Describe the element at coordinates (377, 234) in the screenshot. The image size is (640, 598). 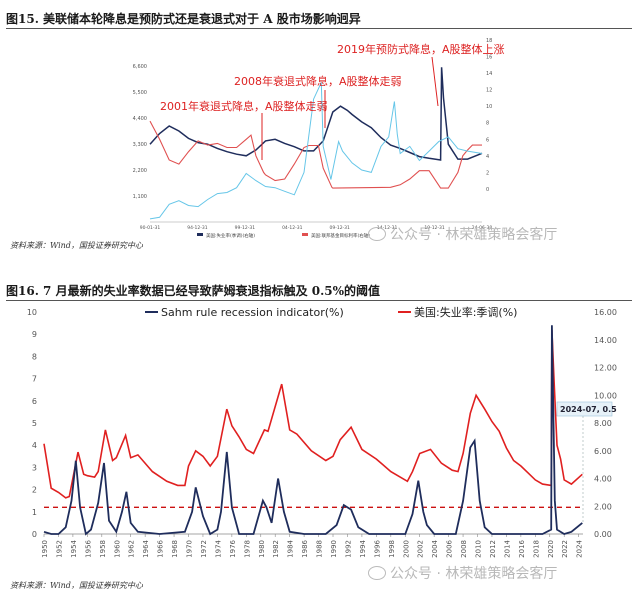
I see `wechat-icon` at that location.